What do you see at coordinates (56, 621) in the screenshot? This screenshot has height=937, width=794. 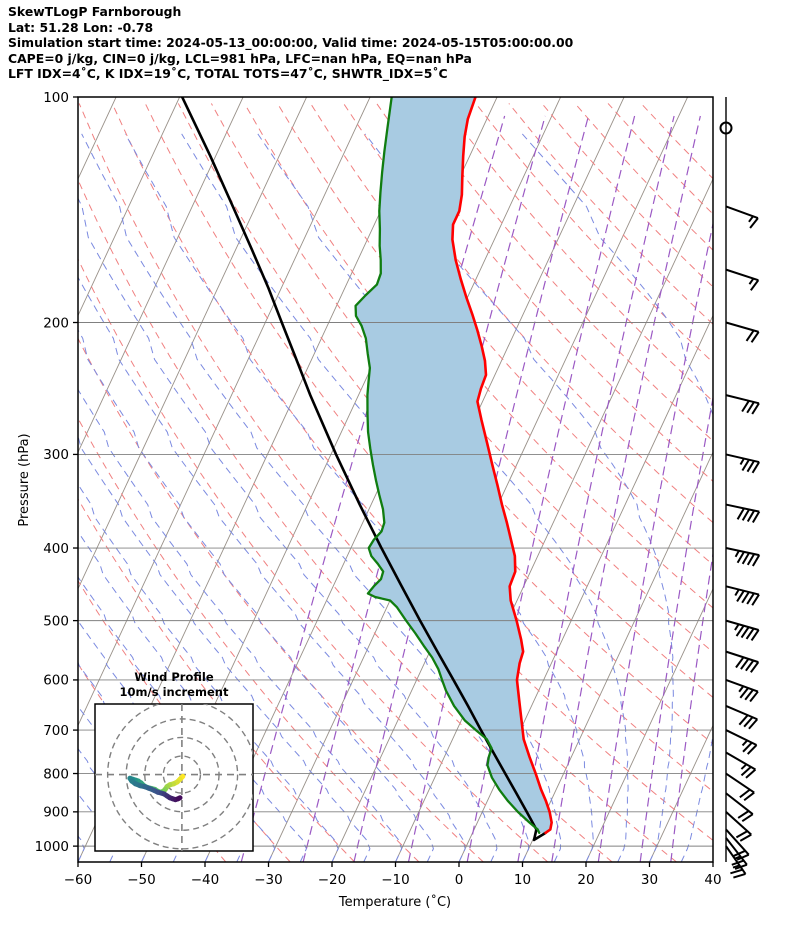 I see `y-tick-label: 500` at bounding box center [56, 621].